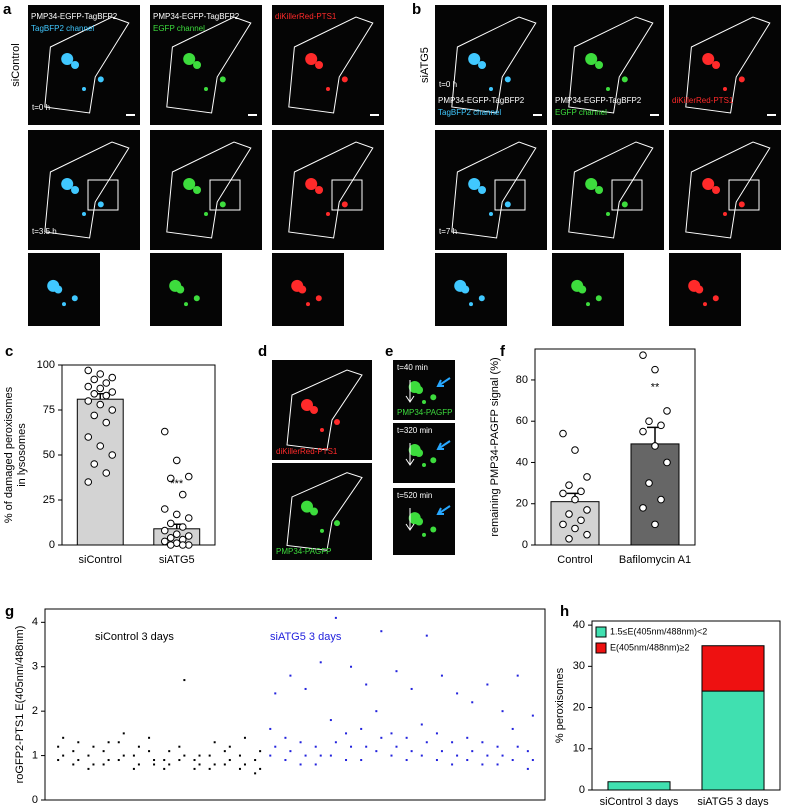 This screenshot has width=792, height=807. Describe the element at coordinates (579, 666) in the screenshot. I see `y-tick-label: 30` at that location.